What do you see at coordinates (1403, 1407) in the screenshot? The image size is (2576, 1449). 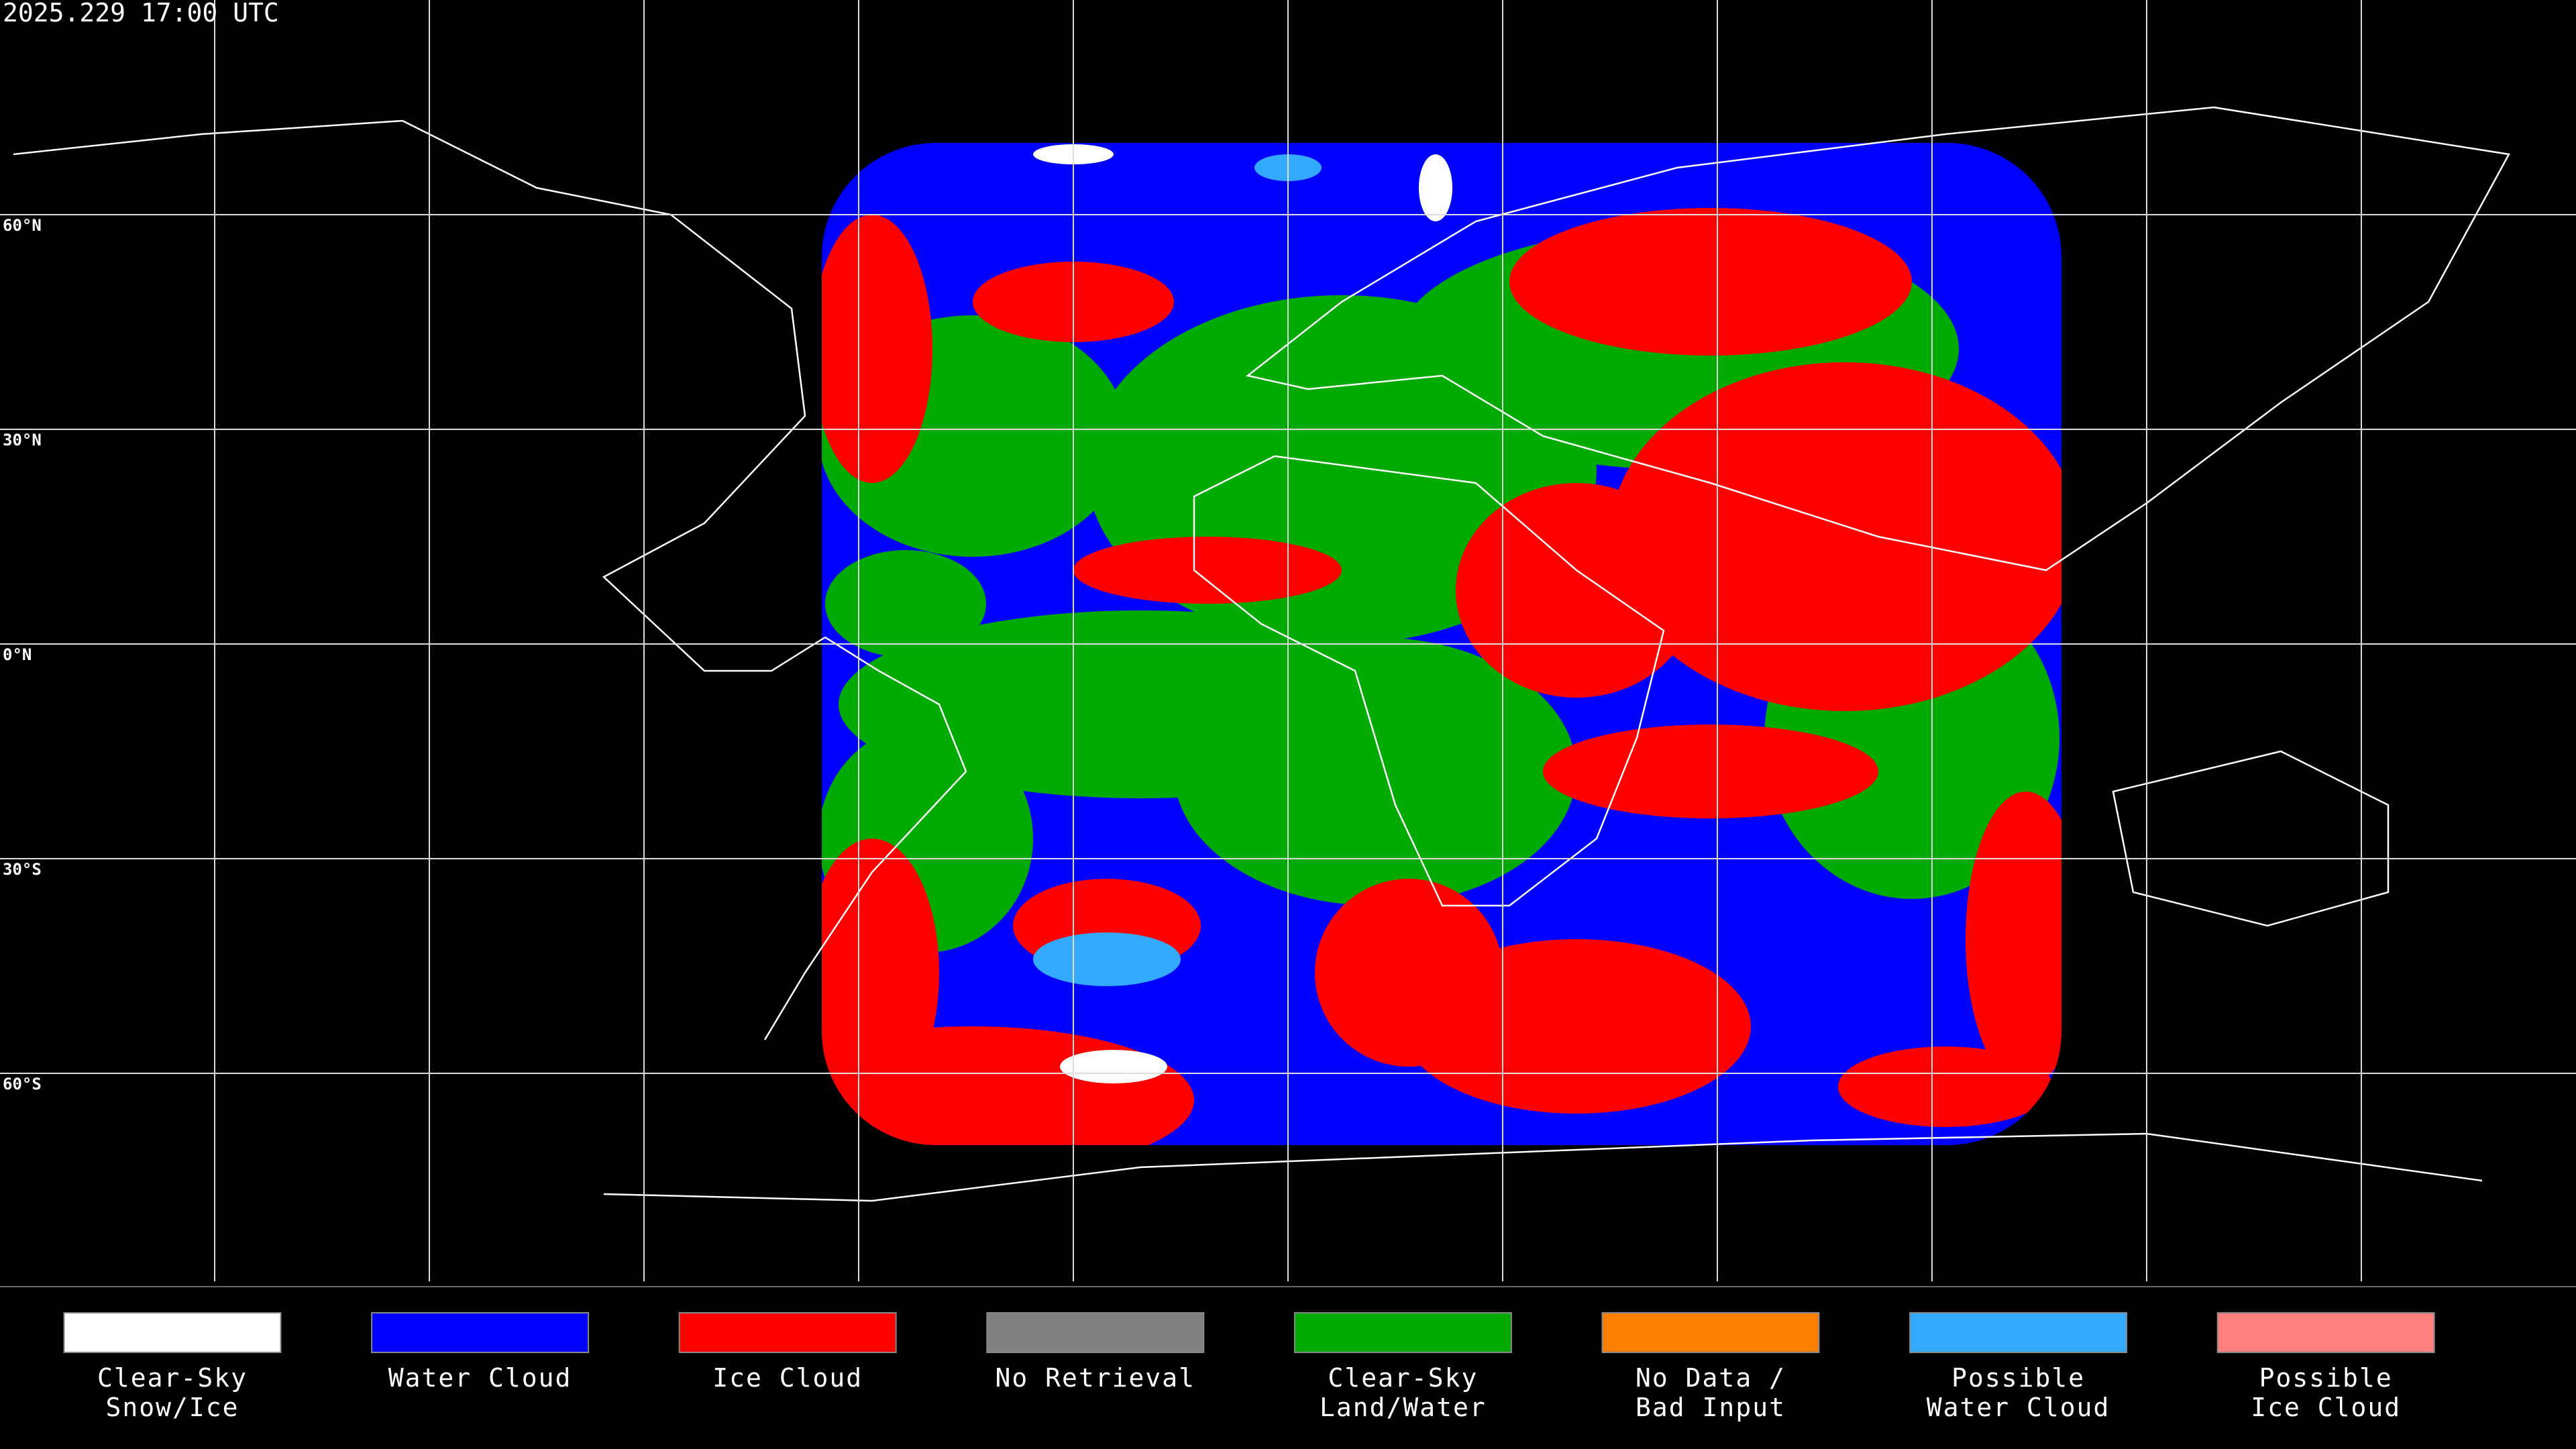 I see `legend-label: Land/Water` at bounding box center [1403, 1407].